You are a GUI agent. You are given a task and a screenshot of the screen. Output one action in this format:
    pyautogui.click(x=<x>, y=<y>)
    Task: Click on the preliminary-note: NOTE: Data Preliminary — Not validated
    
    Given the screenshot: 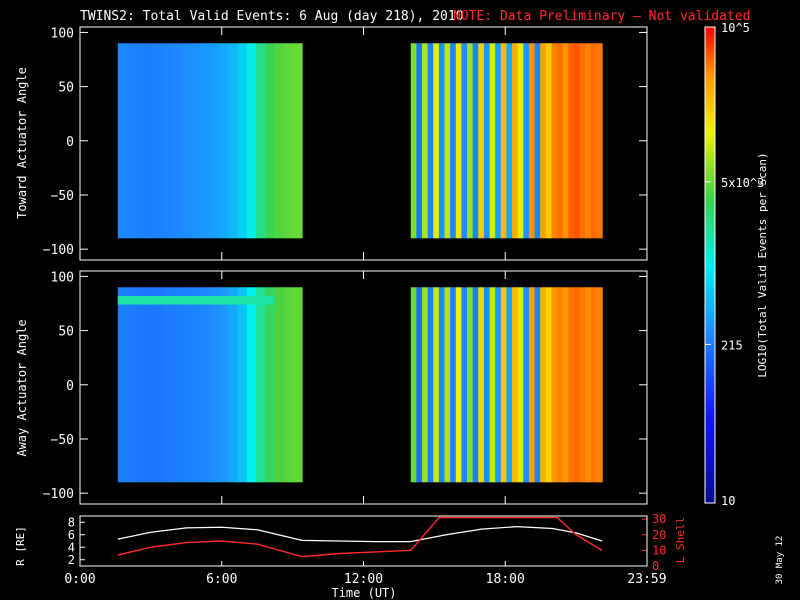 What is the action you would take?
    pyautogui.click(x=601, y=16)
    